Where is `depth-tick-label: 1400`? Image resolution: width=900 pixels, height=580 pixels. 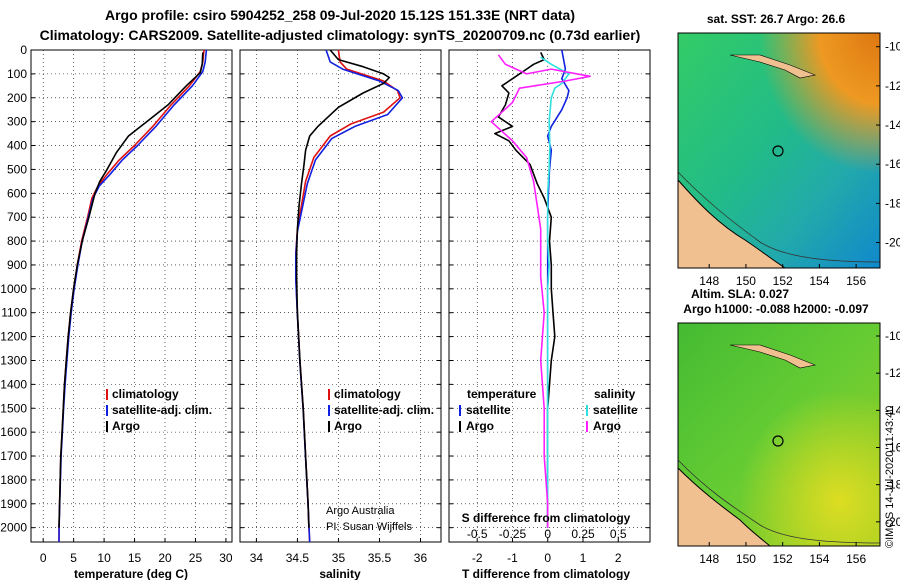 depth-tick-label: 1400 is located at coordinates (13, 384).